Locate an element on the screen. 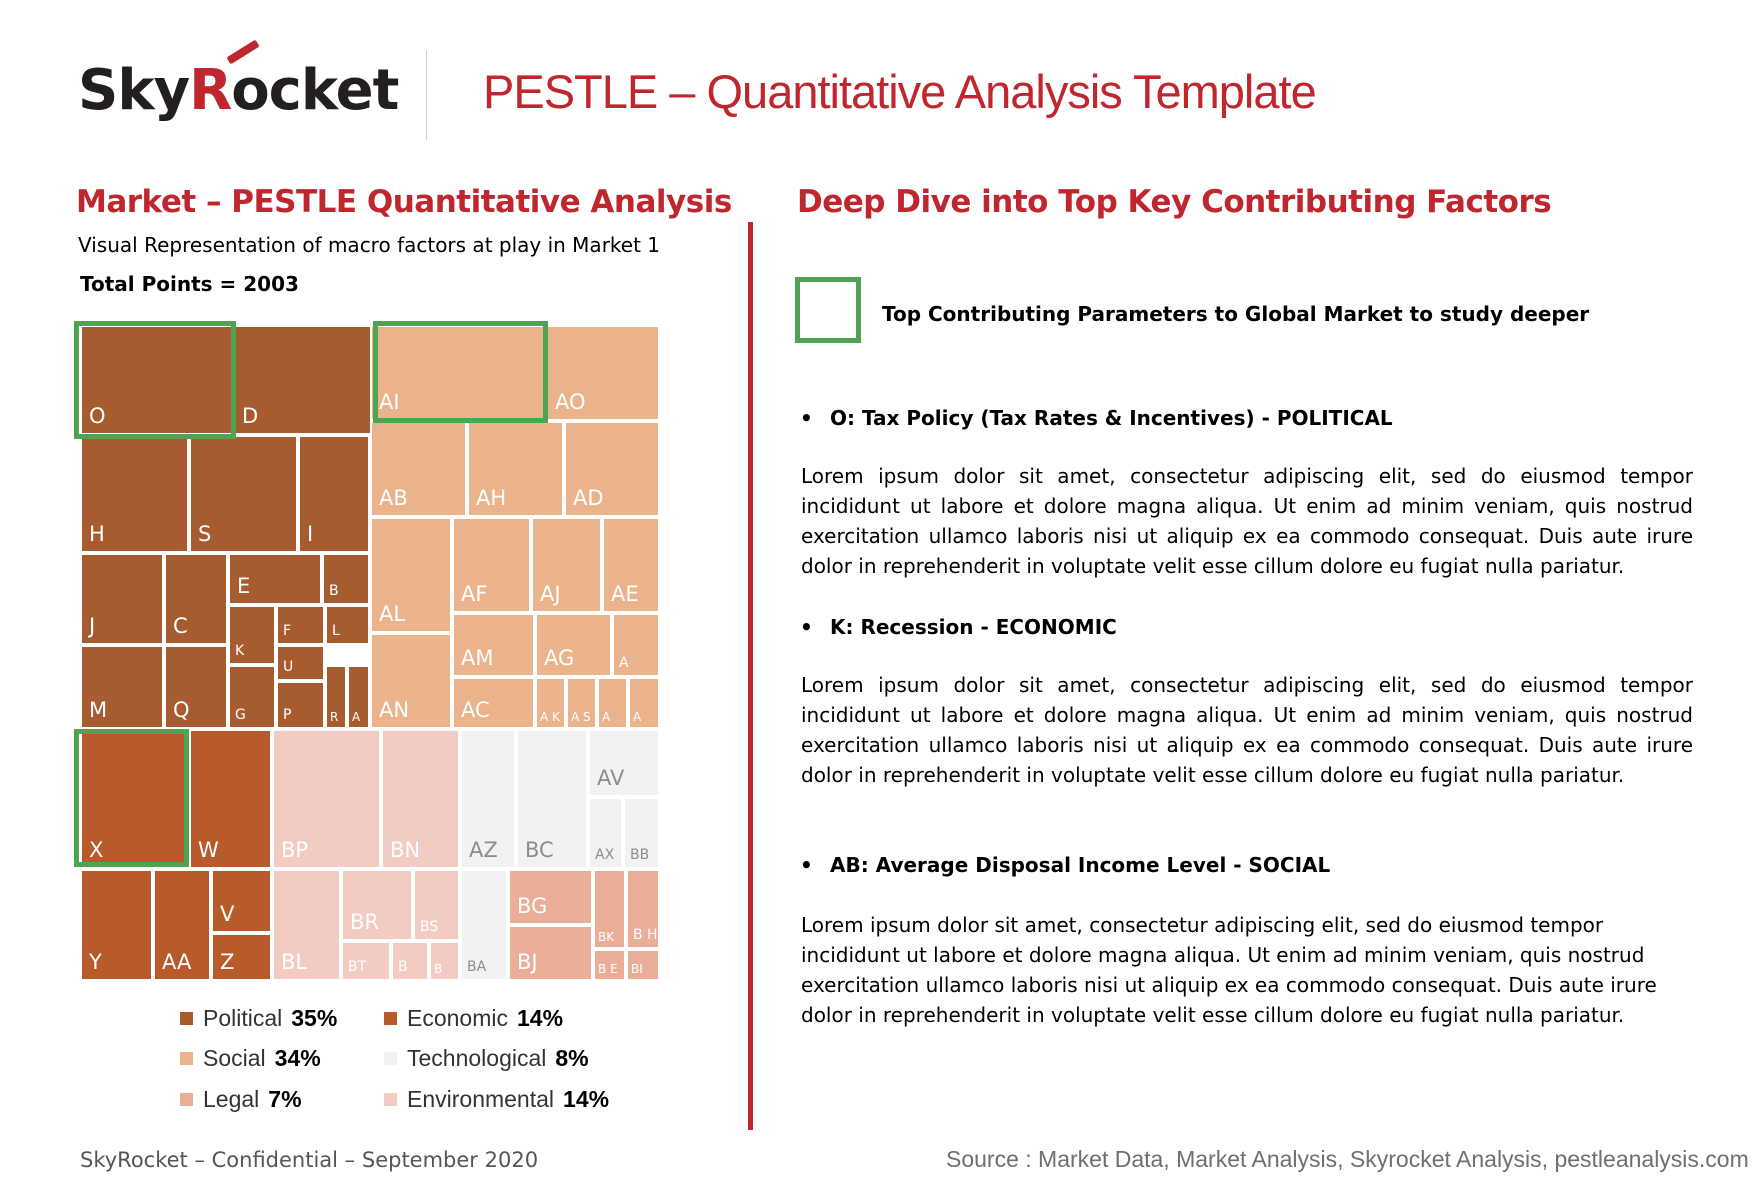 The image size is (1754, 1204). treemap-tile-h: H is located at coordinates (134, 494).